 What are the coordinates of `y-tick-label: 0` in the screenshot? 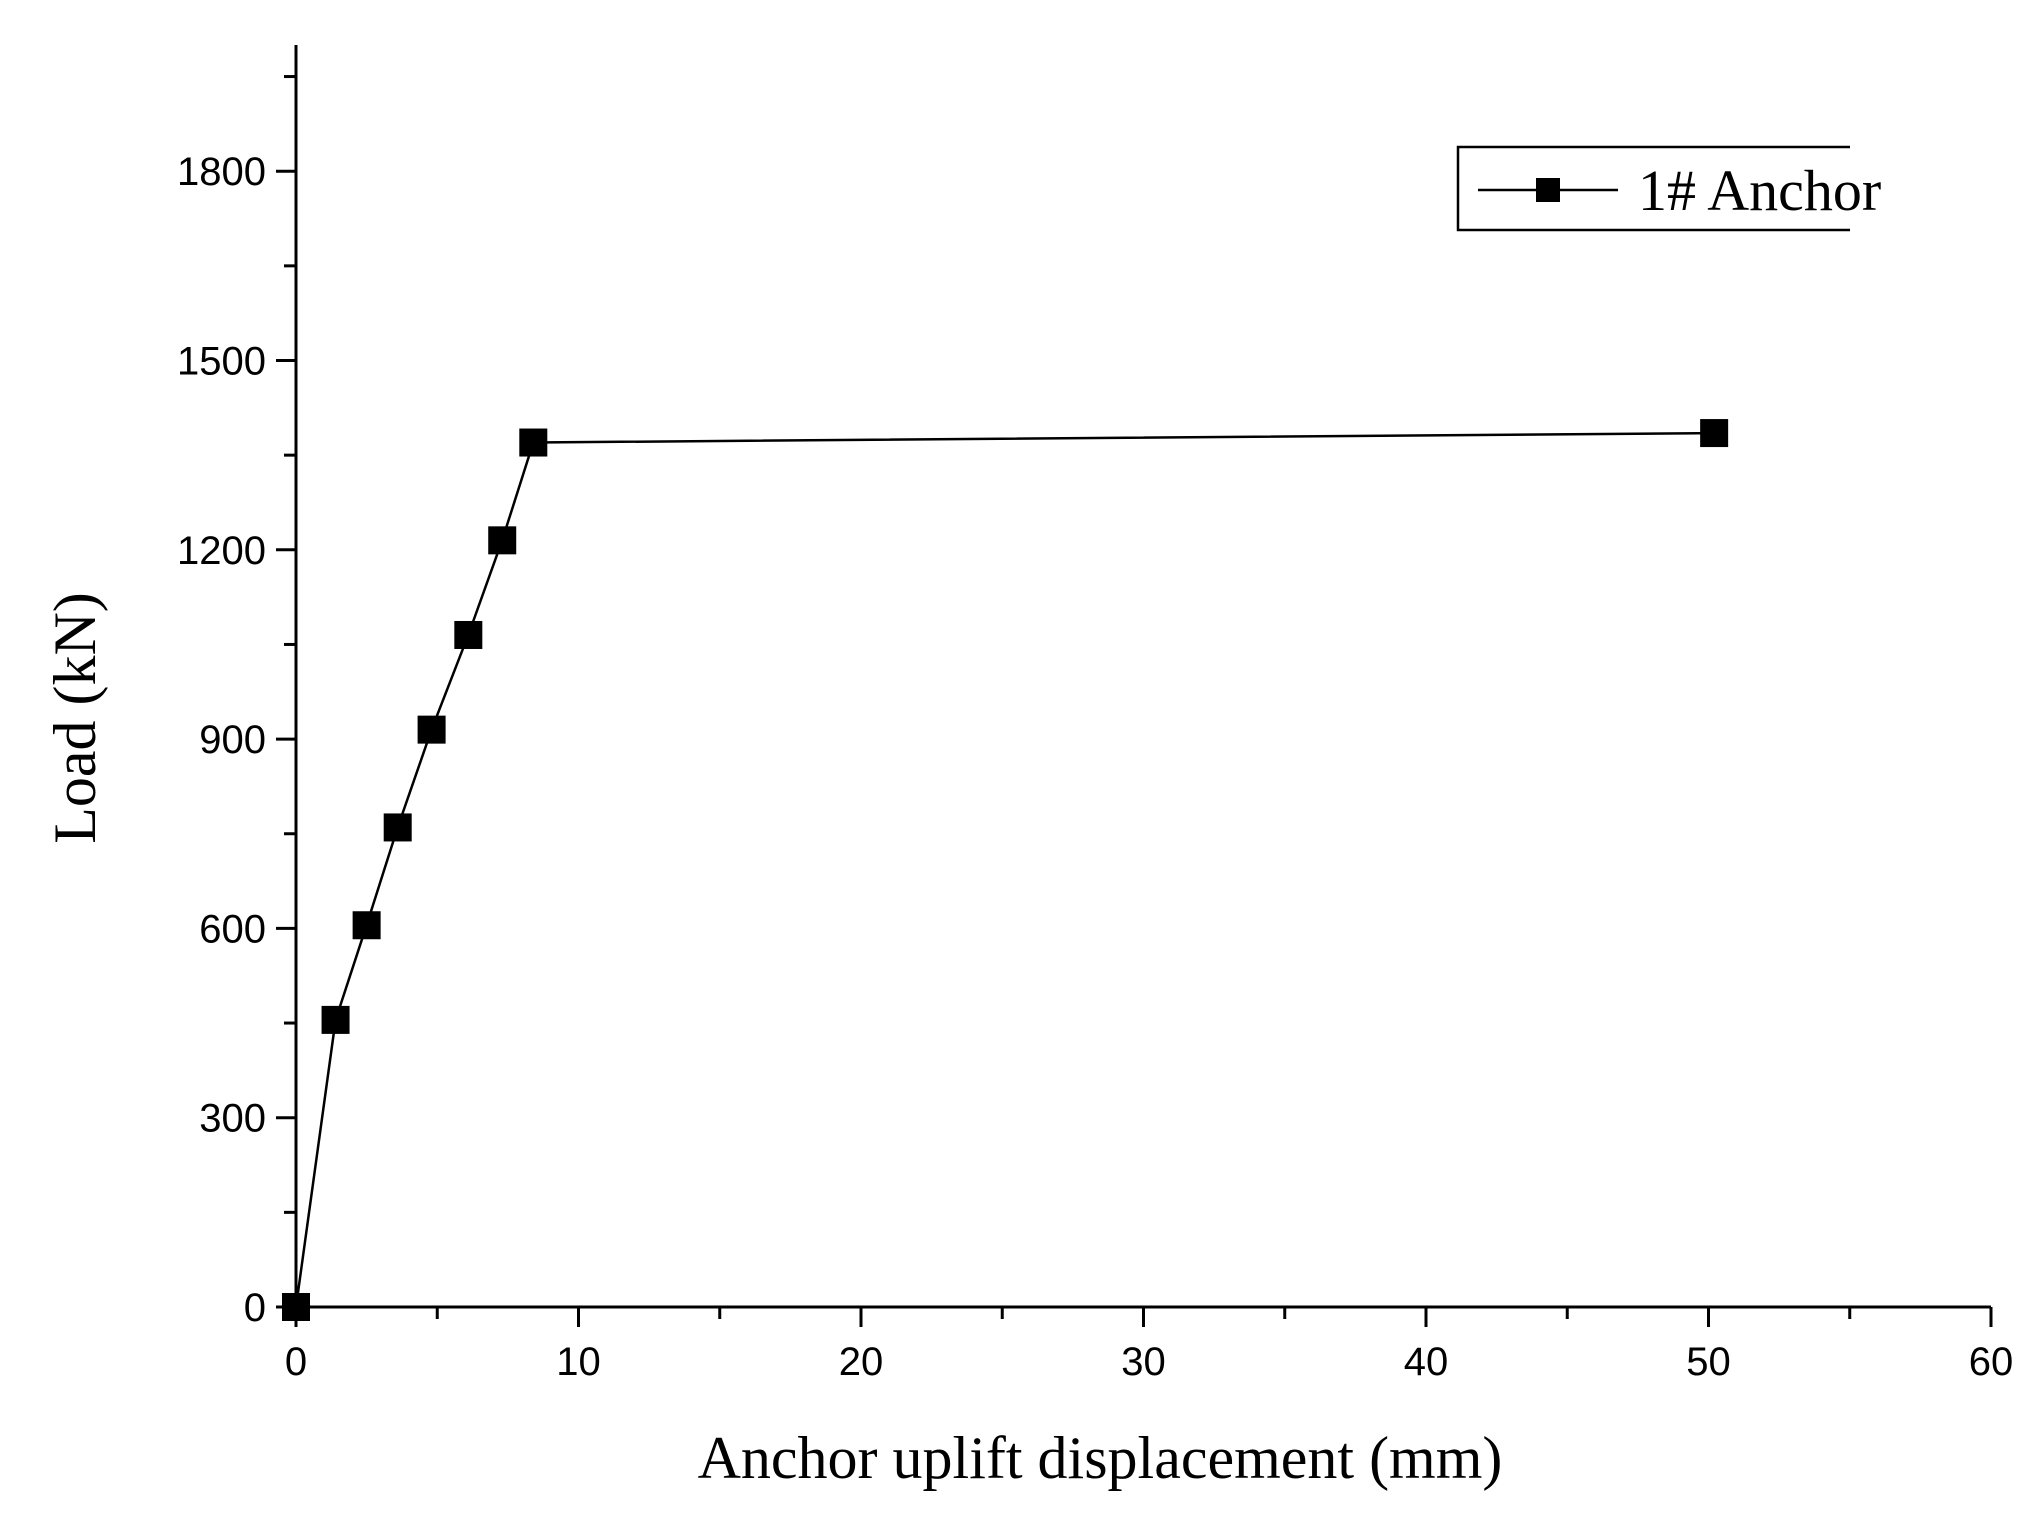 It's located at (255, 1308).